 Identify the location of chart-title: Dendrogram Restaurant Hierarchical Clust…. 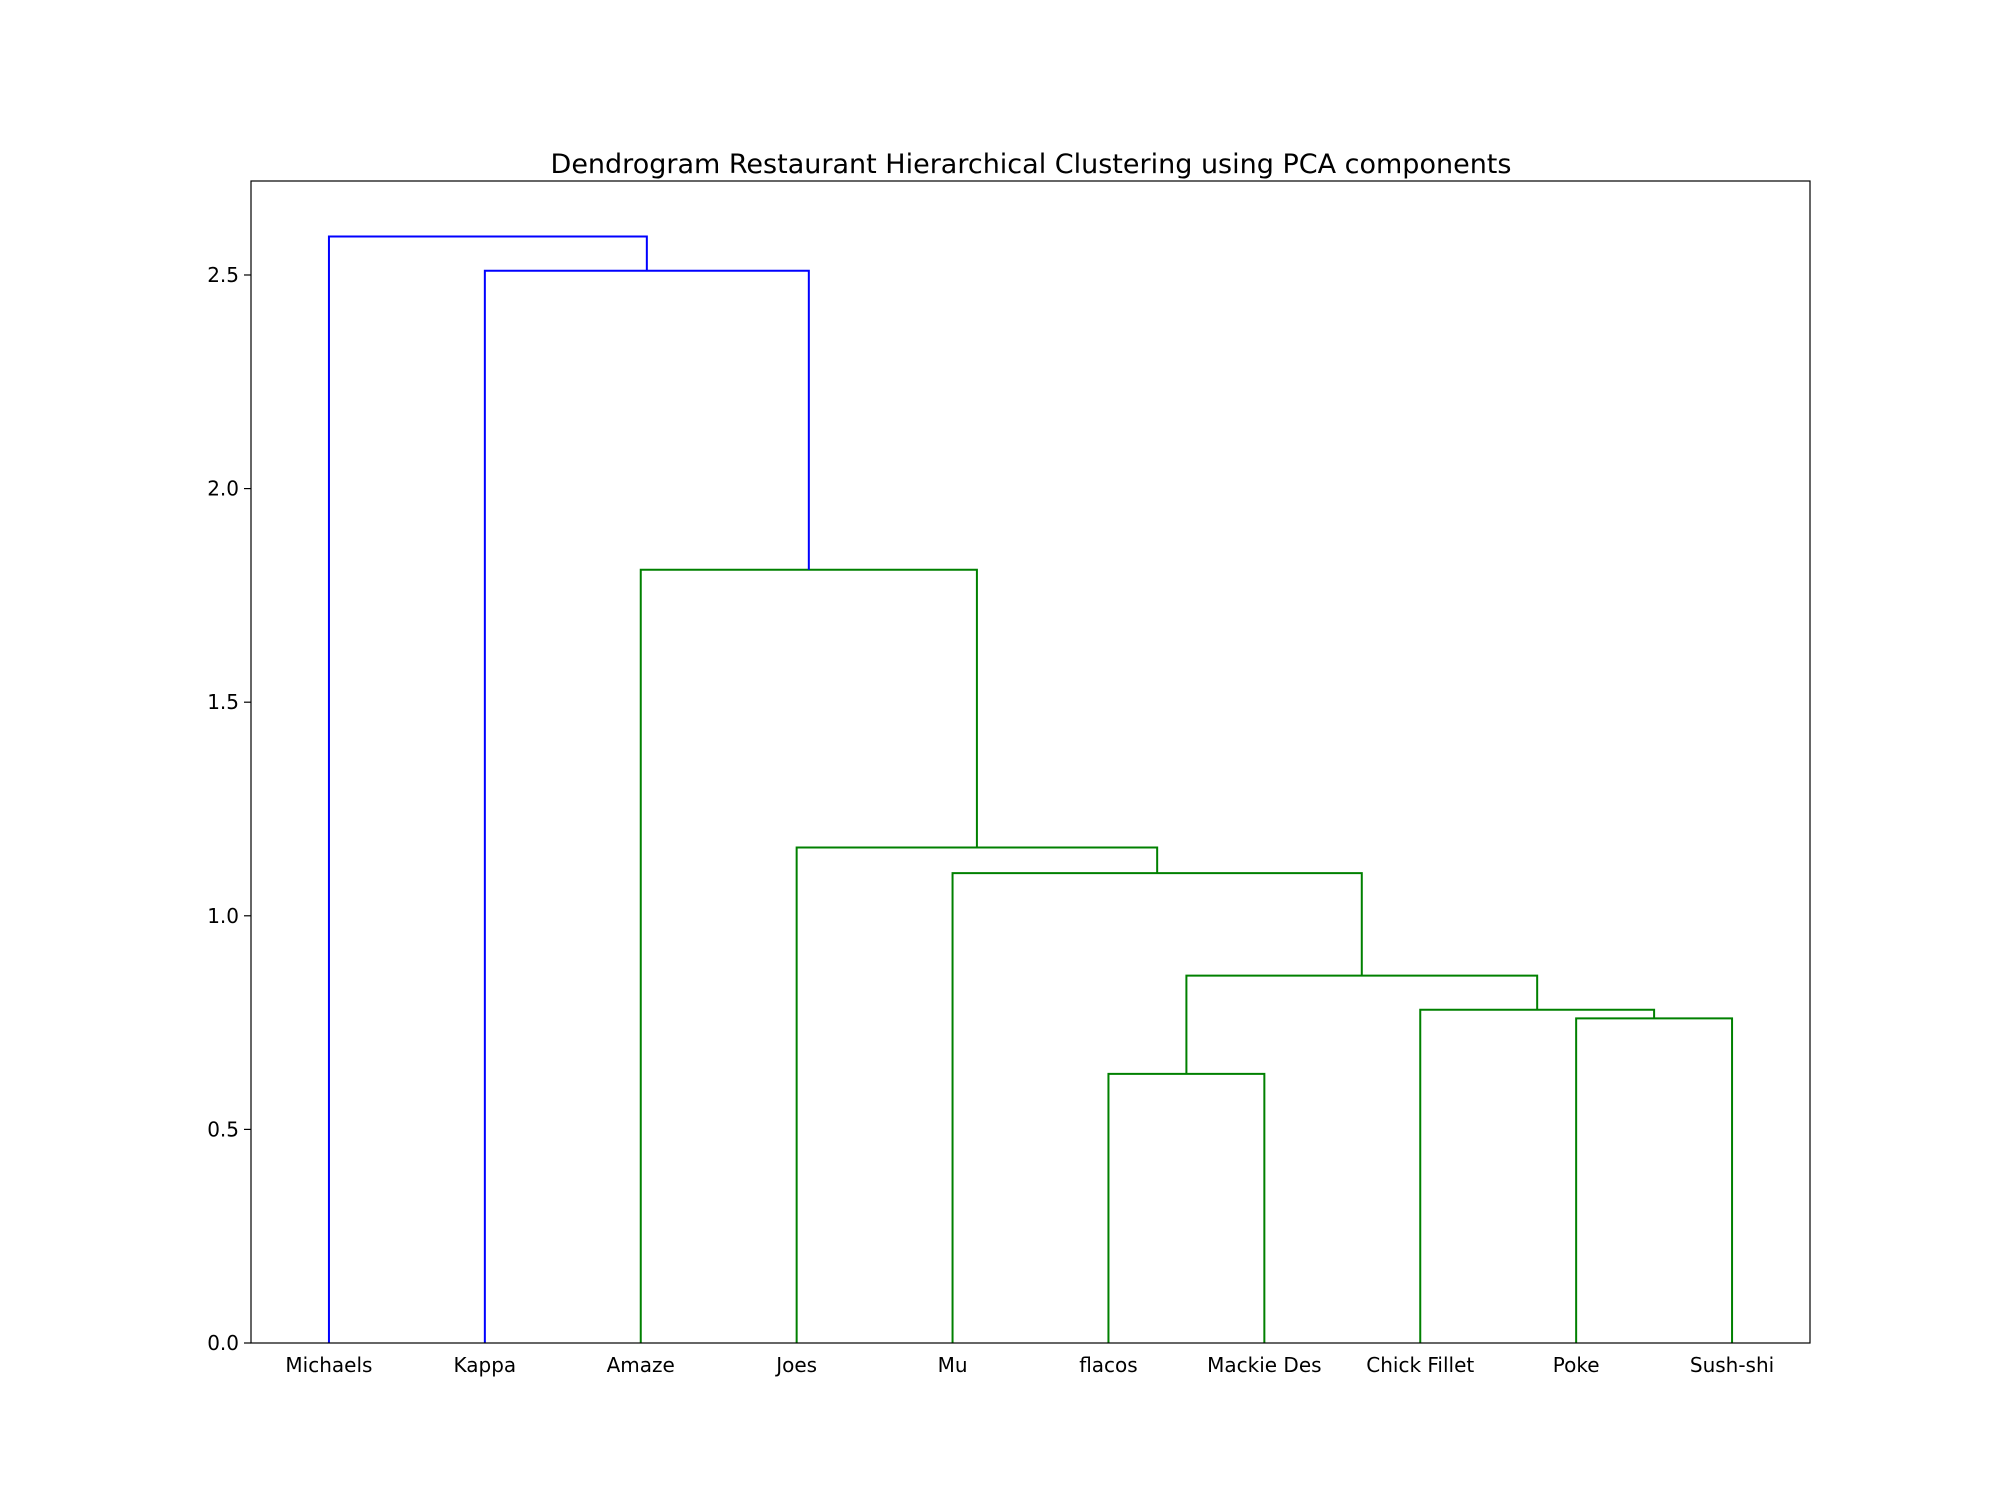
(1031, 164).